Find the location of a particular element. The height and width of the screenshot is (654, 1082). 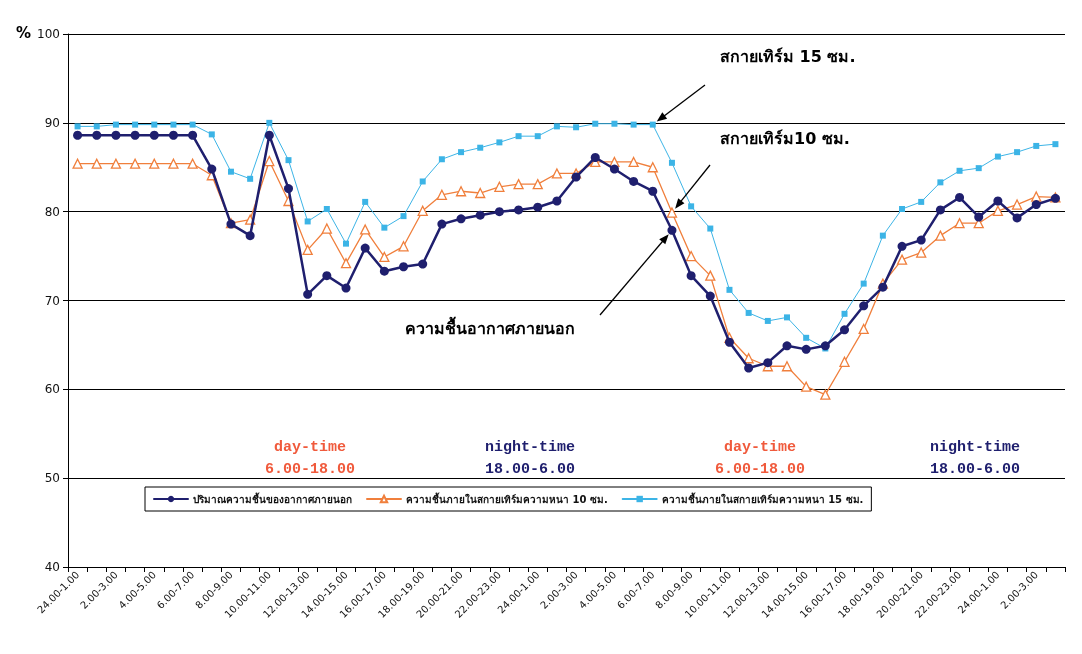

annotation: ความชื้นอากาศภายนอก is located at coordinates (490, 326).